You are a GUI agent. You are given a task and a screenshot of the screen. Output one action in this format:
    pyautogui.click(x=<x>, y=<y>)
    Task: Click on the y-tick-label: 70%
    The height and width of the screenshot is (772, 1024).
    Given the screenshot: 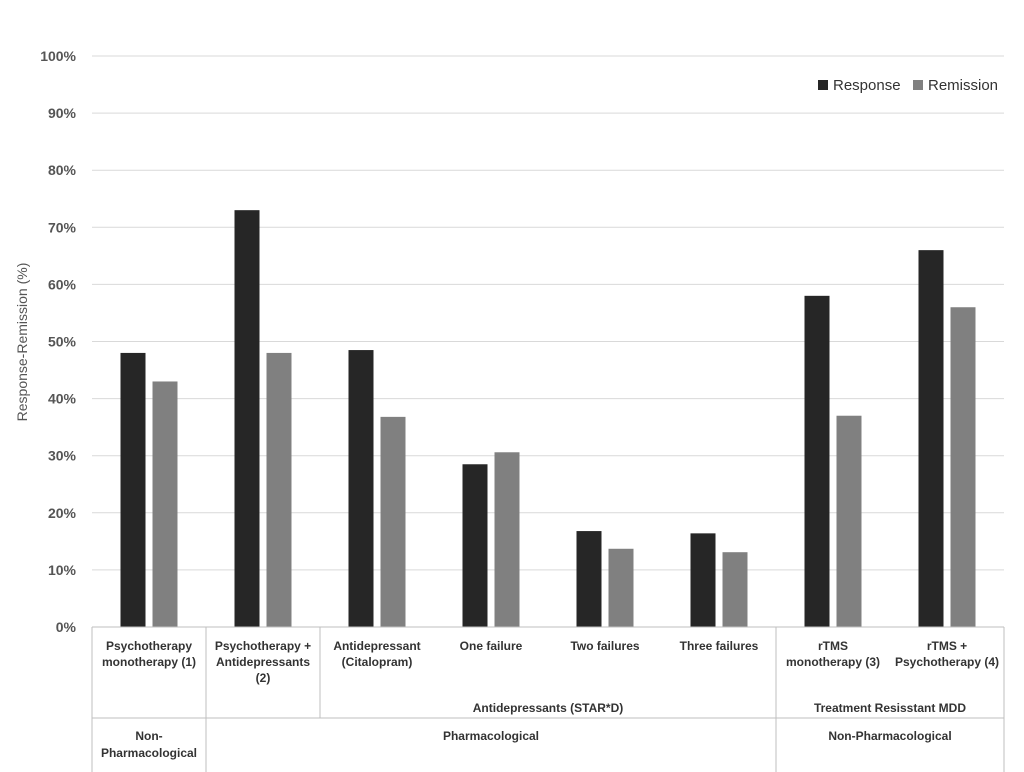 What is the action you would take?
    pyautogui.click(x=62, y=227)
    